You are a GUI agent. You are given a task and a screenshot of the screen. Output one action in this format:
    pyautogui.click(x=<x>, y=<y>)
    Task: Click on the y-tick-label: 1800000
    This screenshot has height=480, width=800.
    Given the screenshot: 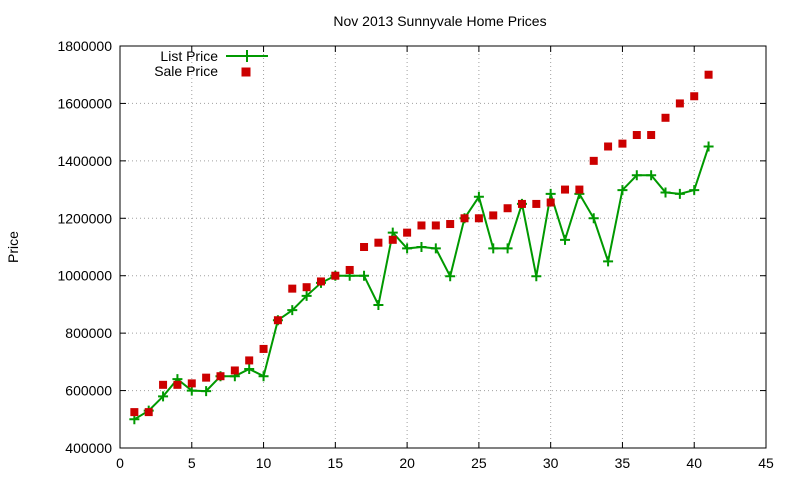 What is the action you would take?
    pyautogui.click(x=84, y=46)
    